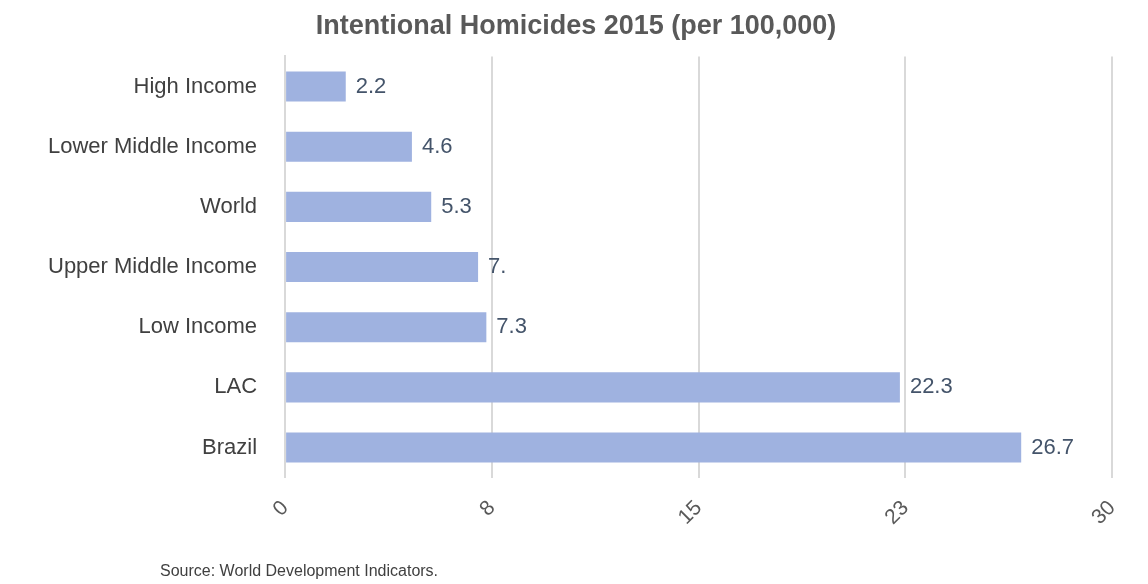  I want to click on data-label: 7., so click(497, 266).